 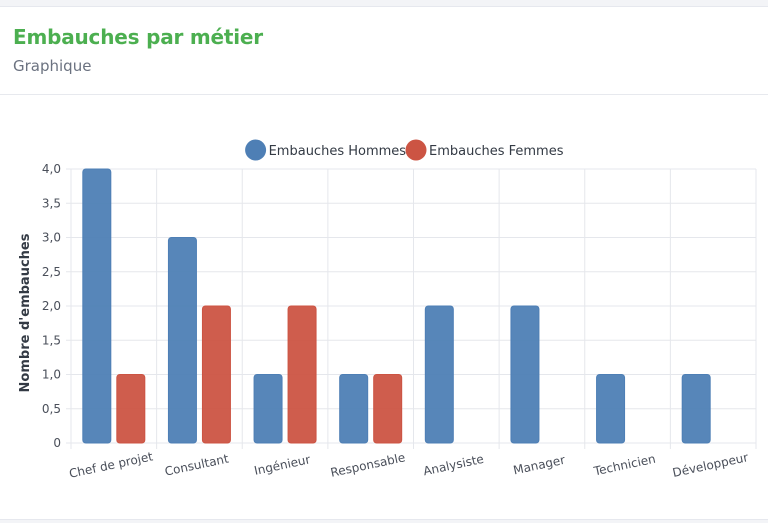 What do you see at coordinates (57, 443) in the screenshot?
I see `y-tick-label: 0` at bounding box center [57, 443].